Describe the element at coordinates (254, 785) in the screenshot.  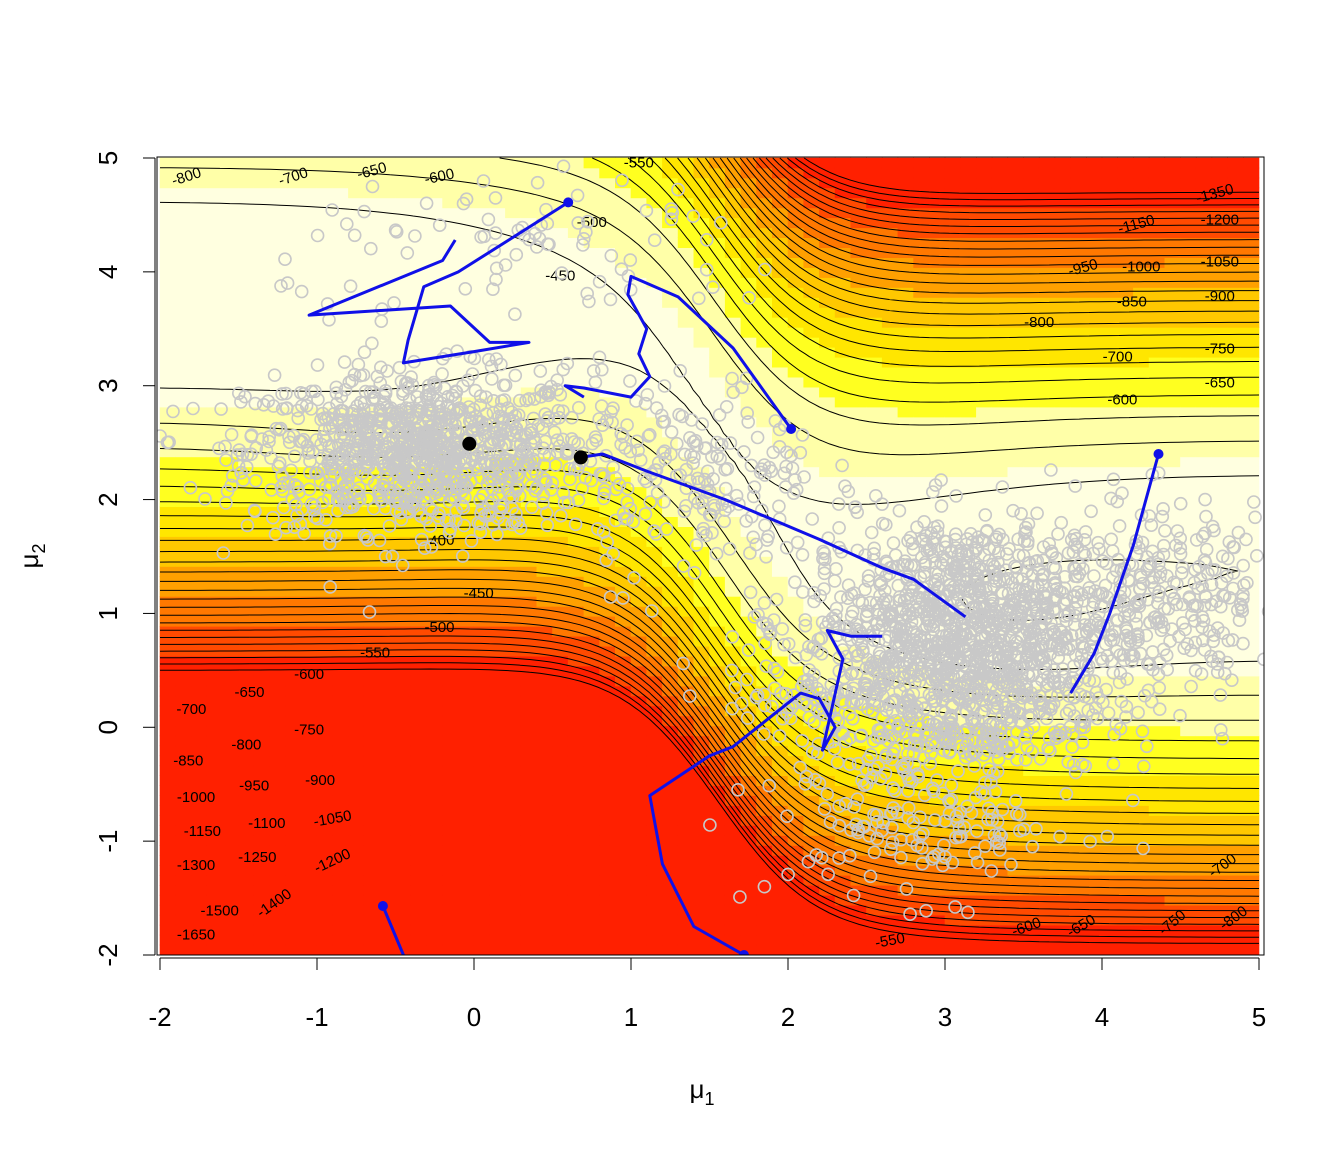
I see `contour-label: -950` at that location.